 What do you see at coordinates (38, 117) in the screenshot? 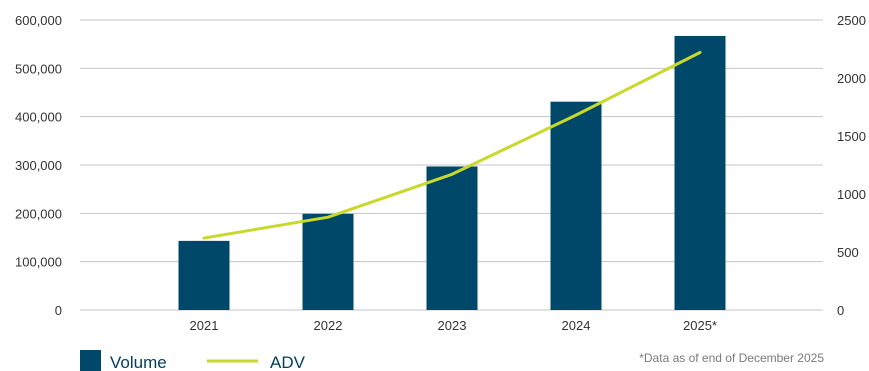
I see `left-tick-label: 400,000` at bounding box center [38, 117].